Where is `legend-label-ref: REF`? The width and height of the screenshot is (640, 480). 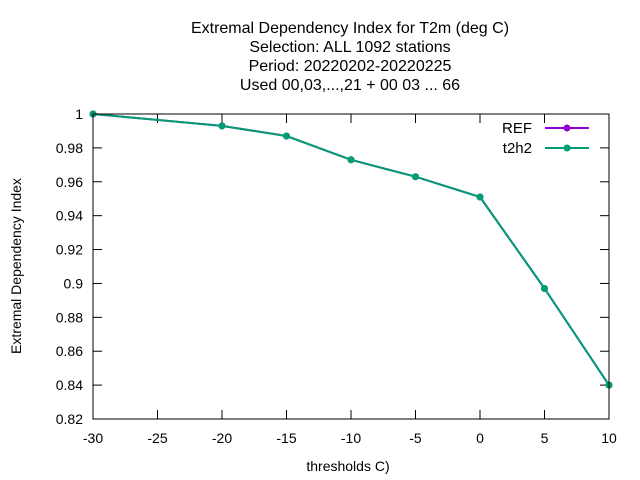
legend-label-ref: REF is located at coordinates (517, 128).